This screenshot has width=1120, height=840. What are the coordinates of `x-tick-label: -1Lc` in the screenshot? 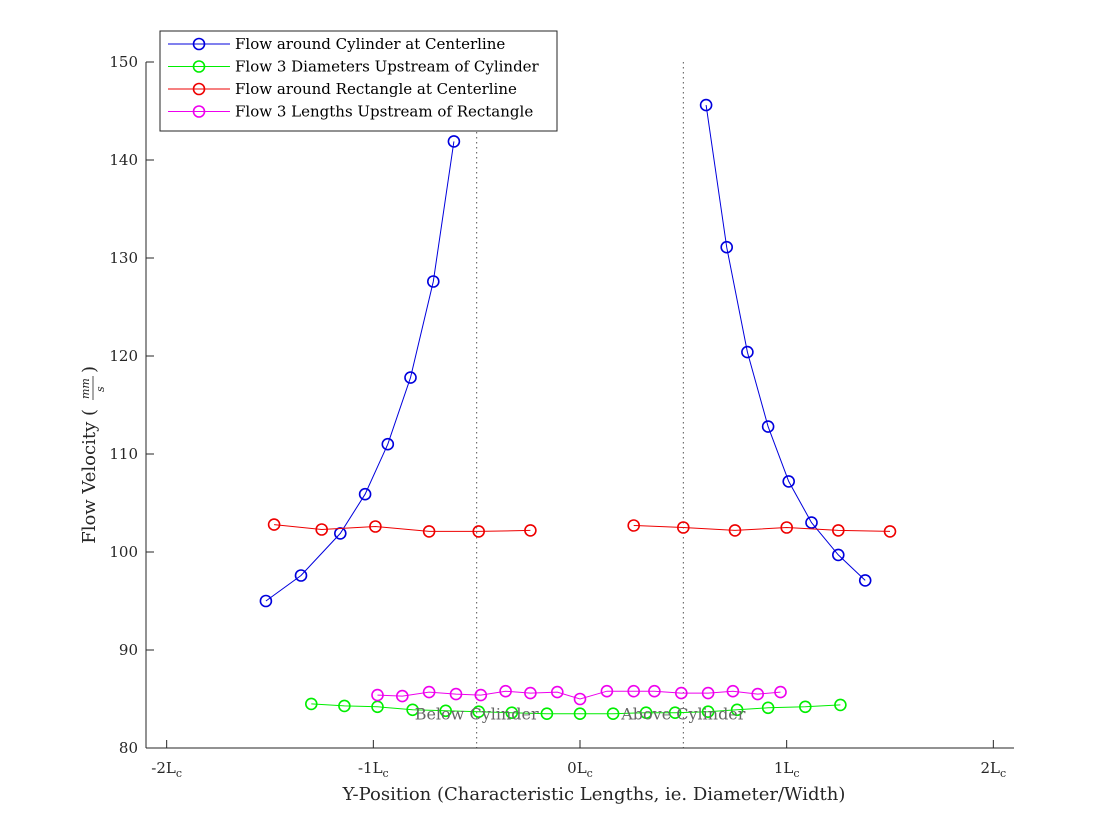 It's located at (373, 769).